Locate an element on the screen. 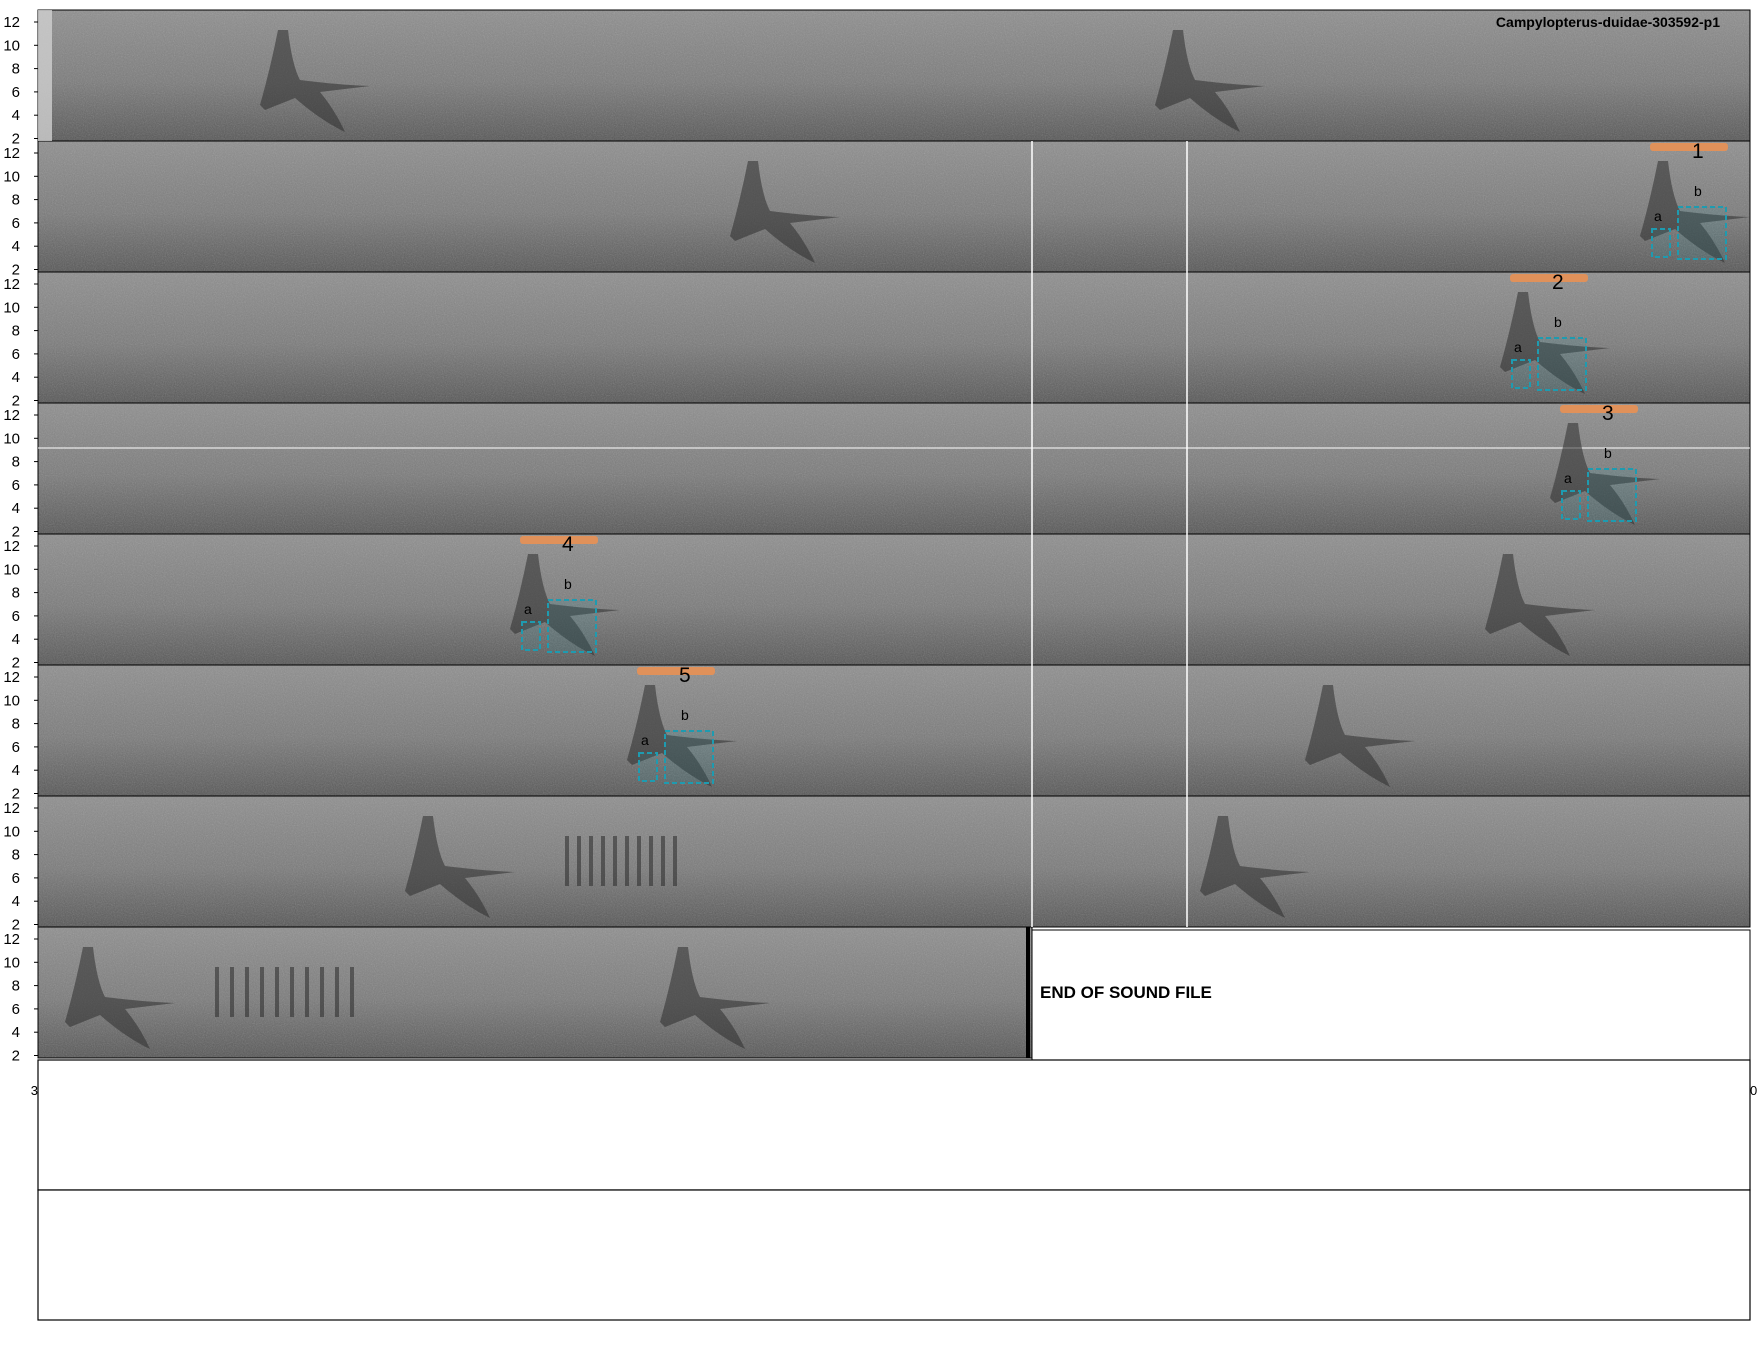 This screenshot has width=1760, height=1360. file-title: Campylopterus-duidae-303592-p1 is located at coordinates (1608, 22).